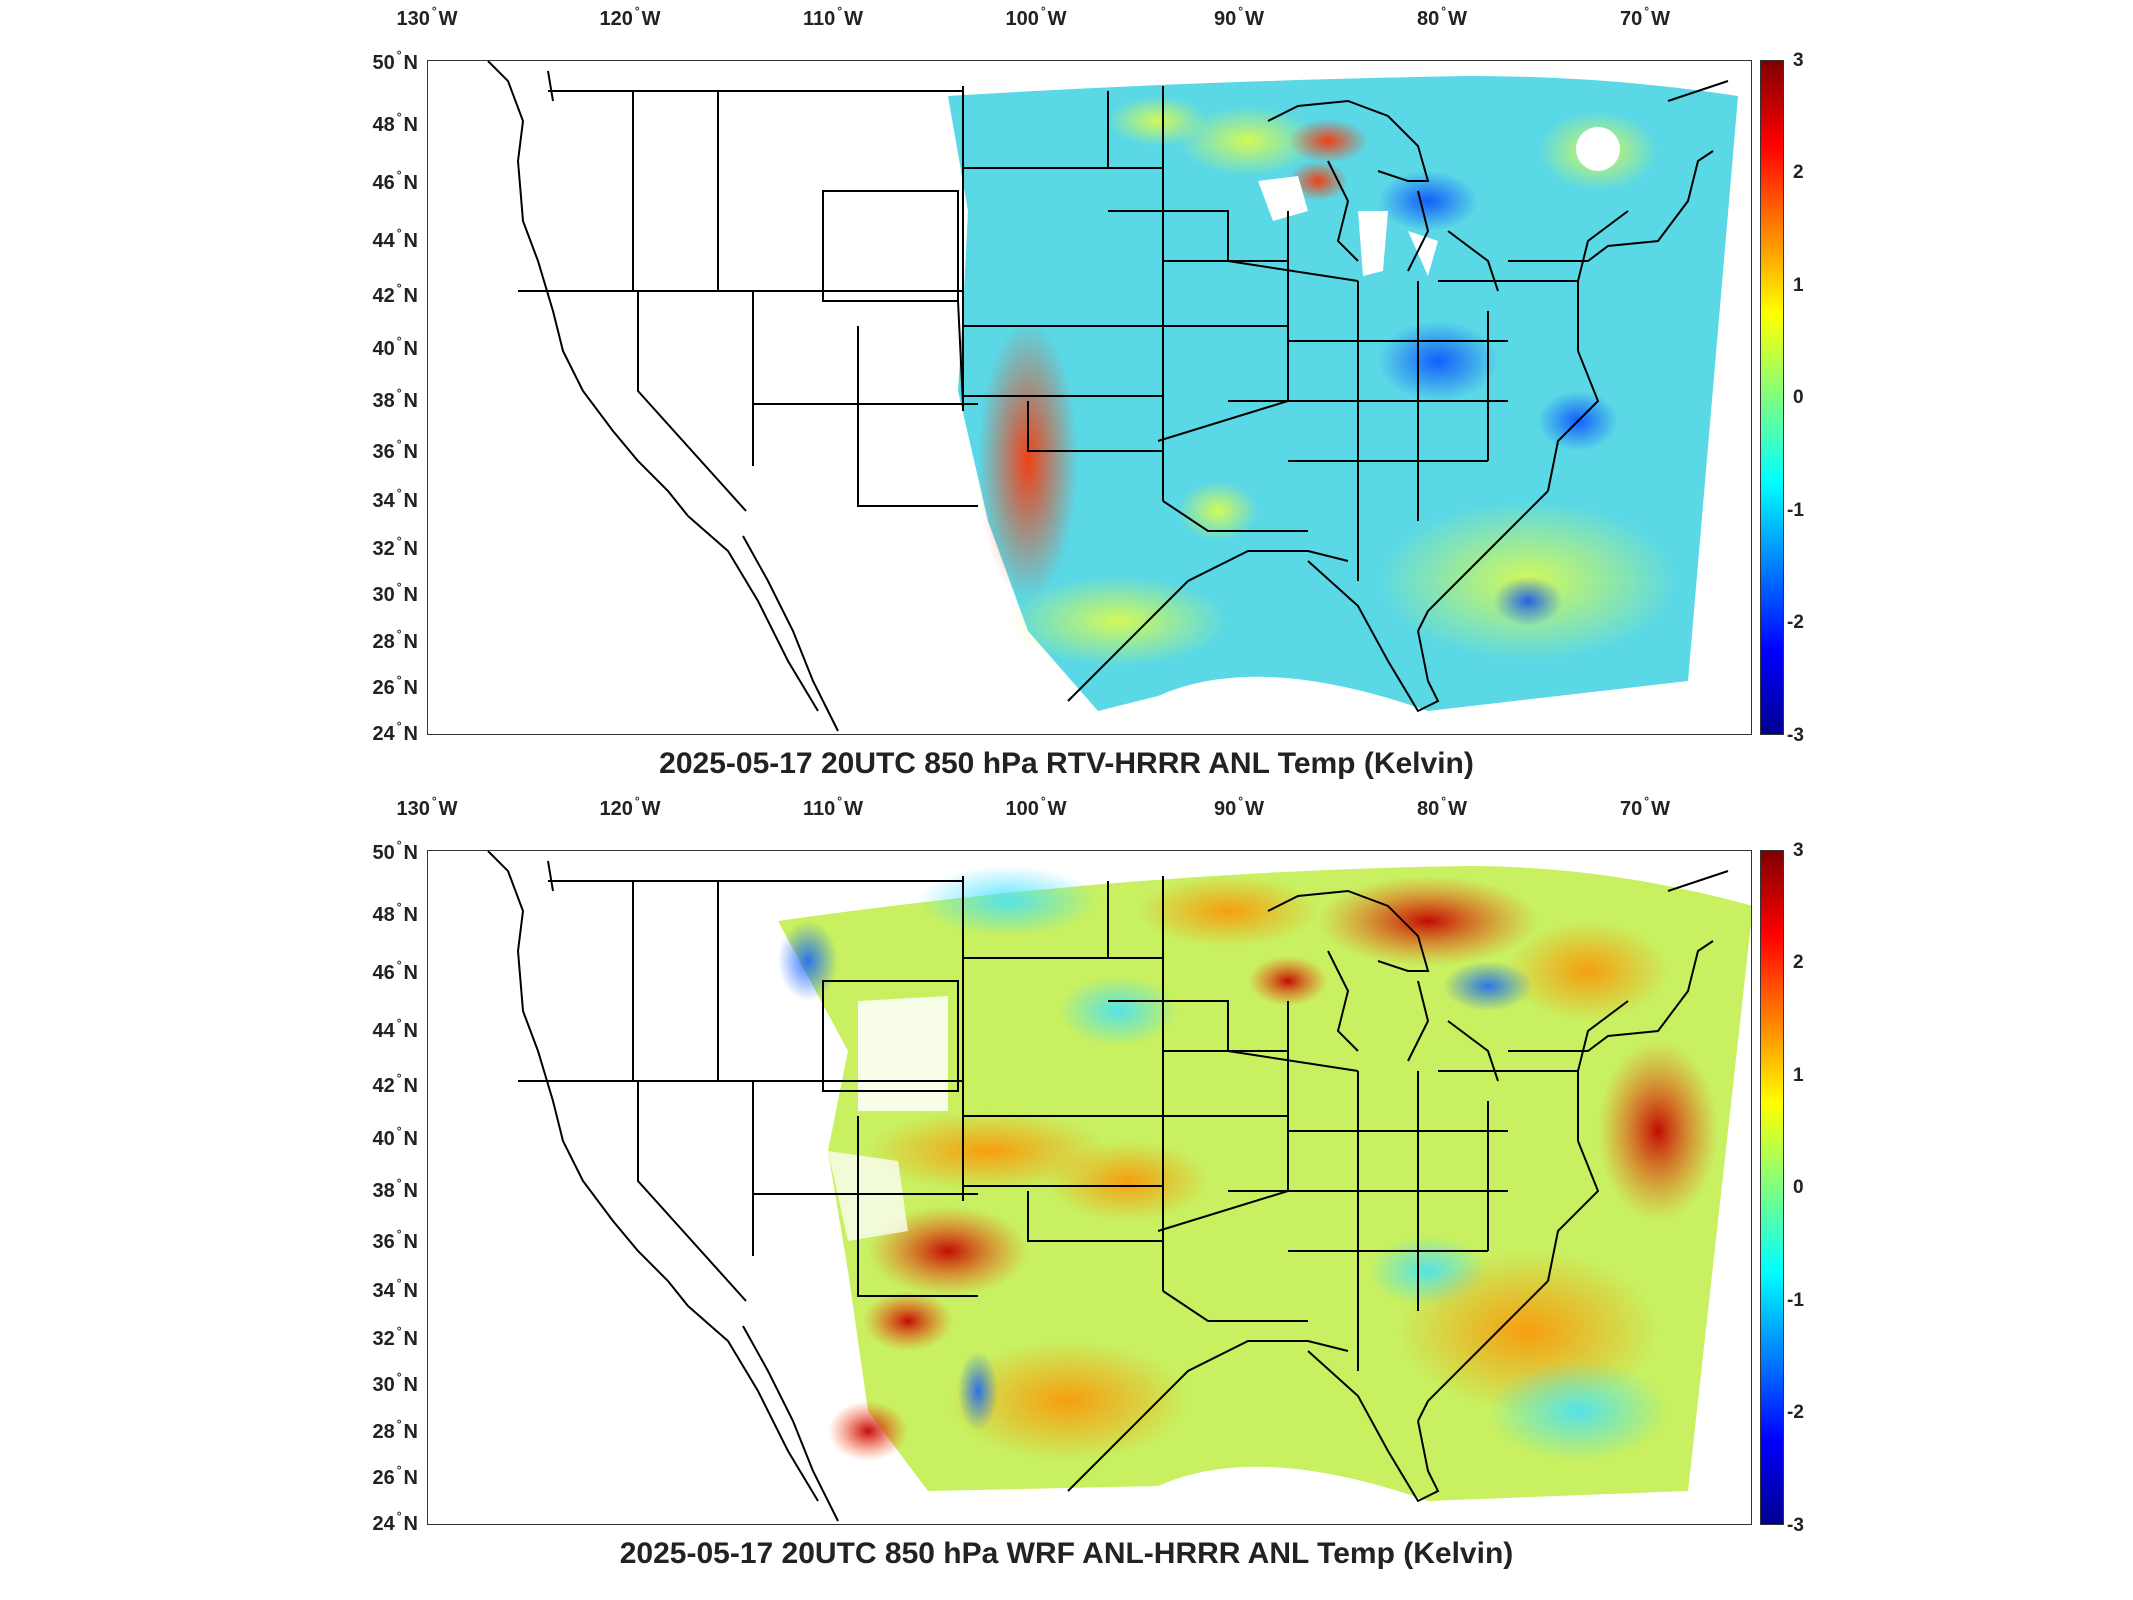 The width and height of the screenshot is (2133, 1600). What do you see at coordinates (1698, 881) in the screenshot?
I see `canada-coast-bottom` at bounding box center [1698, 881].